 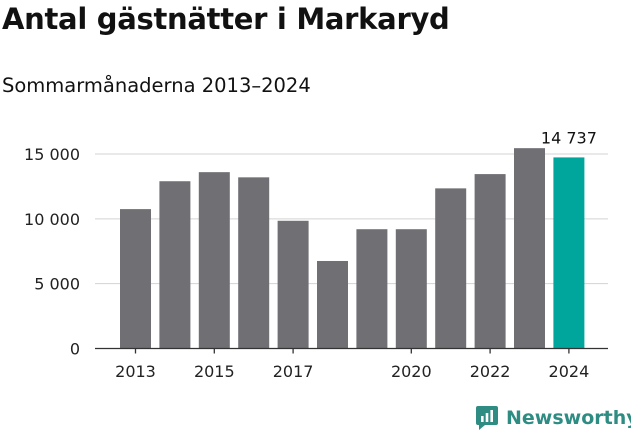 What do you see at coordinates (52, 154) in the screenshot?
I see `y-tick-label: 15 000` at bounding box center [52, 154].